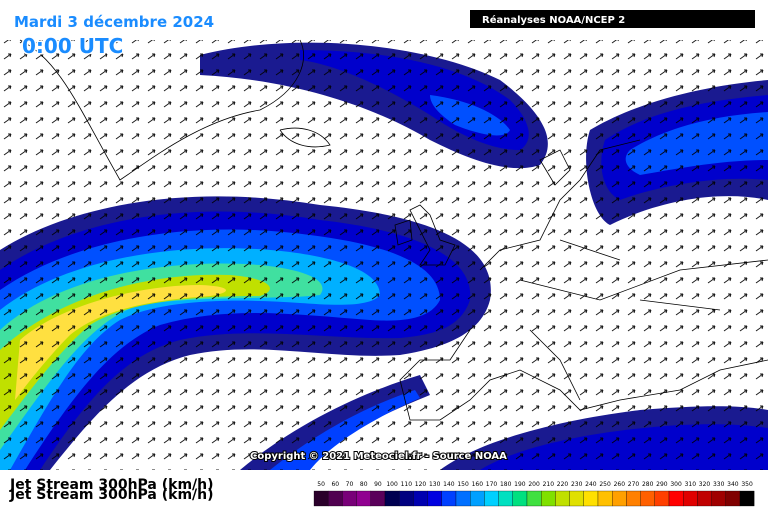  What do you see at coordinates (733, 484) in the screenshot?
I see `legend-value: 340` at bounding box center [733, 484].